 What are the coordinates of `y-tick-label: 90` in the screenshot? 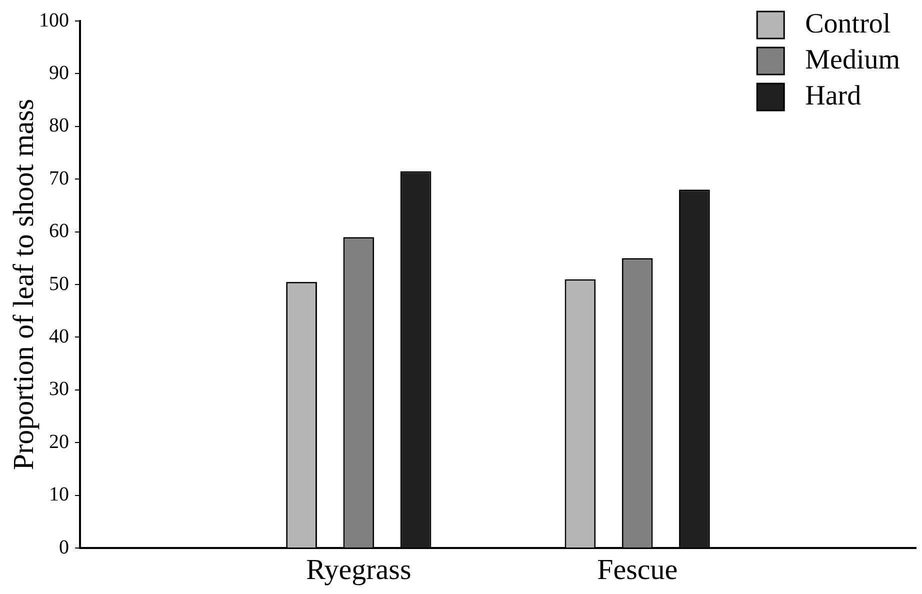 It's located at (59, 73).